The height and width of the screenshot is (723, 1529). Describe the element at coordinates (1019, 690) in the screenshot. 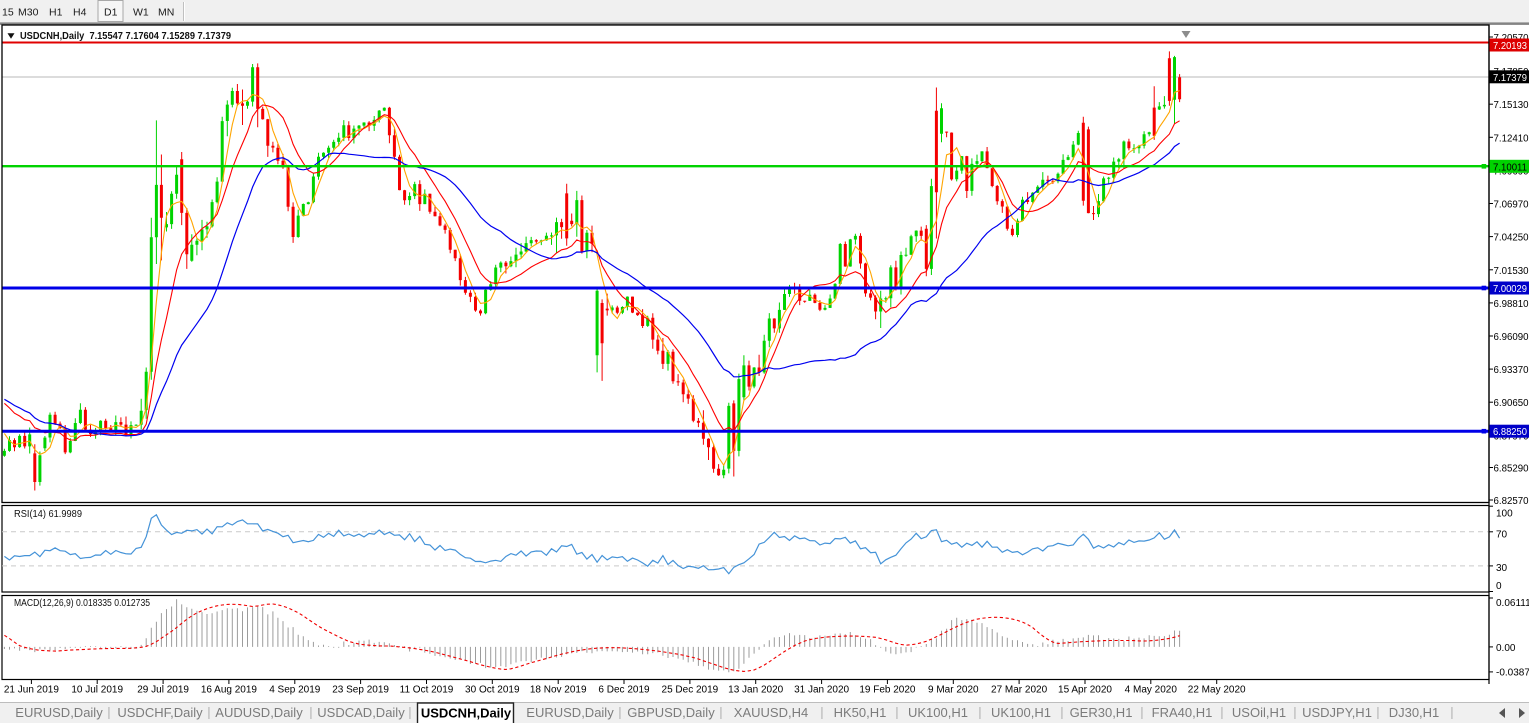

I see `svg-text: 27 Mar 2020` at that location.